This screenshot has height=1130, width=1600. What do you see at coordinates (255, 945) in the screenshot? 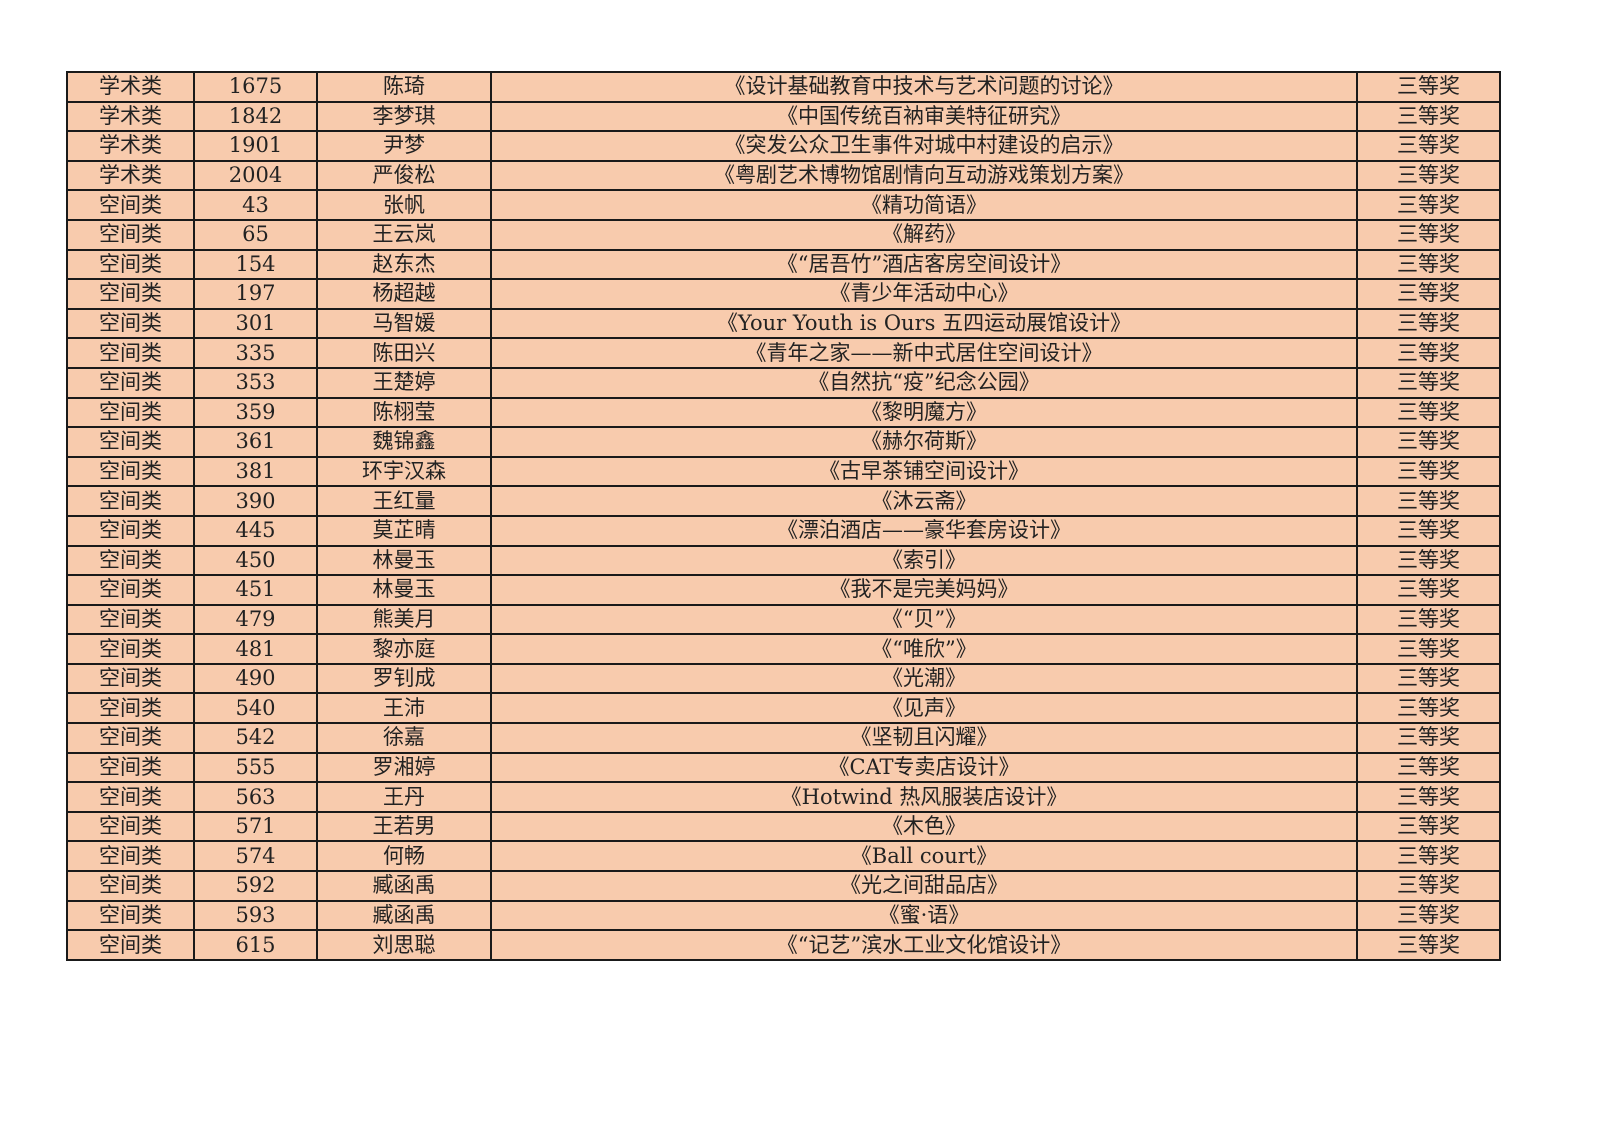
I see `entry-number-cell: 615` at bounding box center [255, 945].